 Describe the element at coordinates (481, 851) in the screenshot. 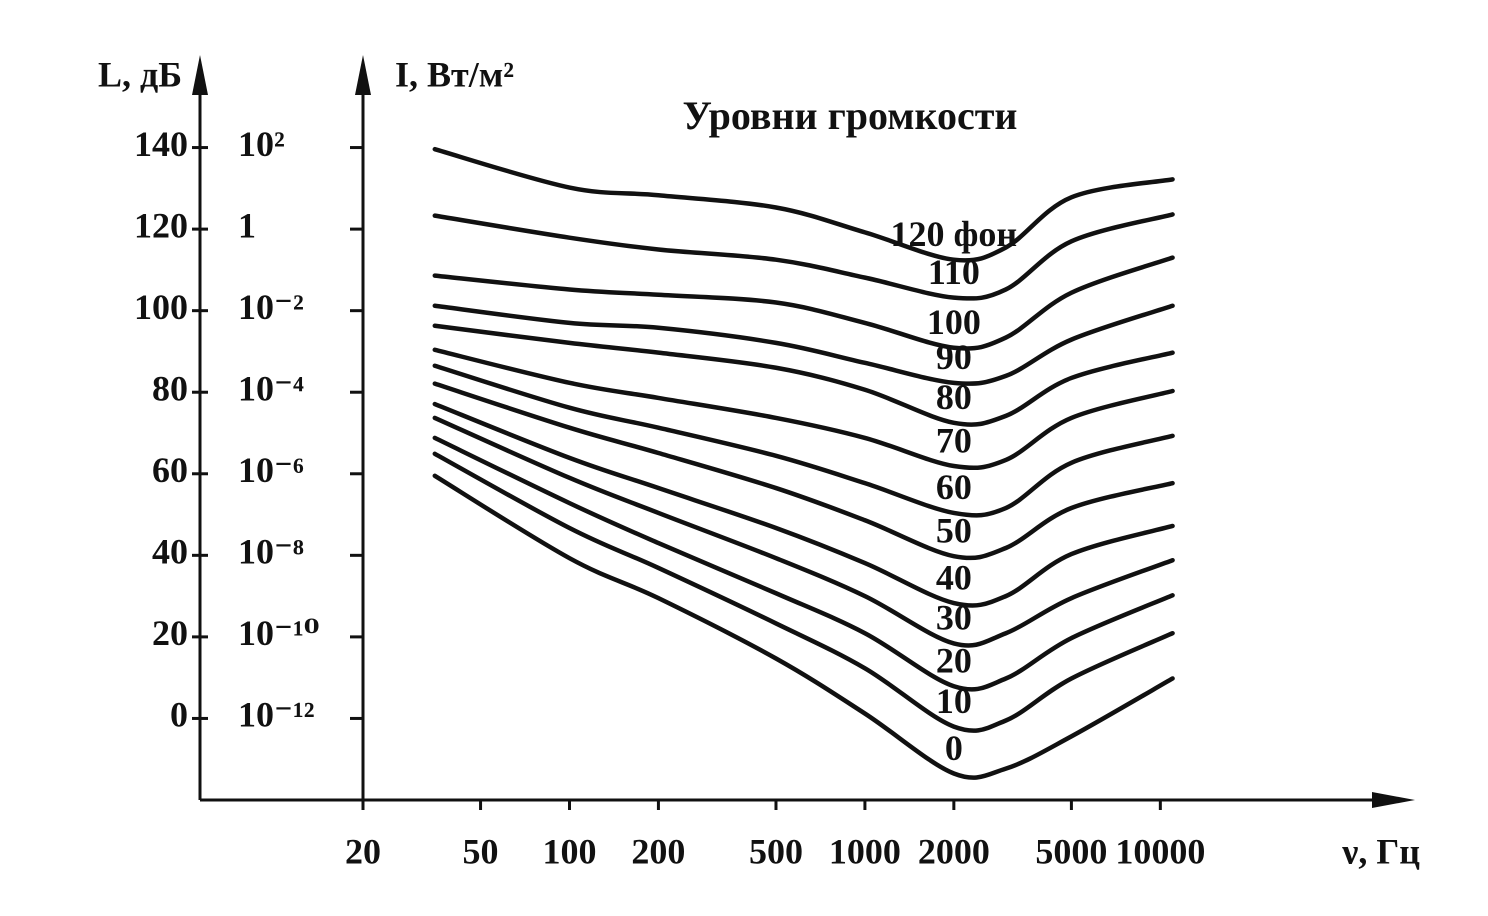

I see `x-tick-label: 50` at that location.